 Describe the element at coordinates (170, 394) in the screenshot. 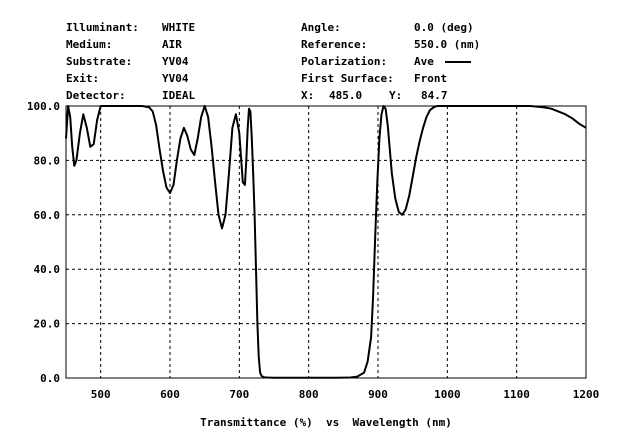

I see `x-tick-label-1: 600` at that location.